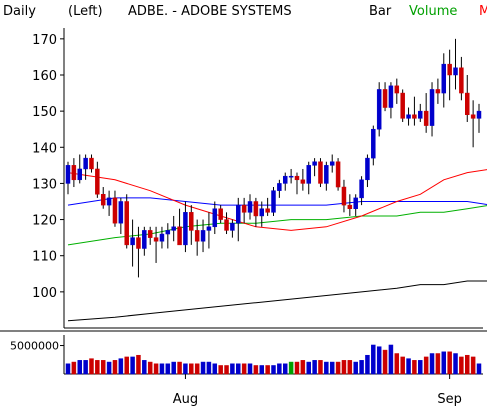 The width and height of the screenshot is (487, 406). I want to click on x-tick-label: Aug, so click(185, 399).